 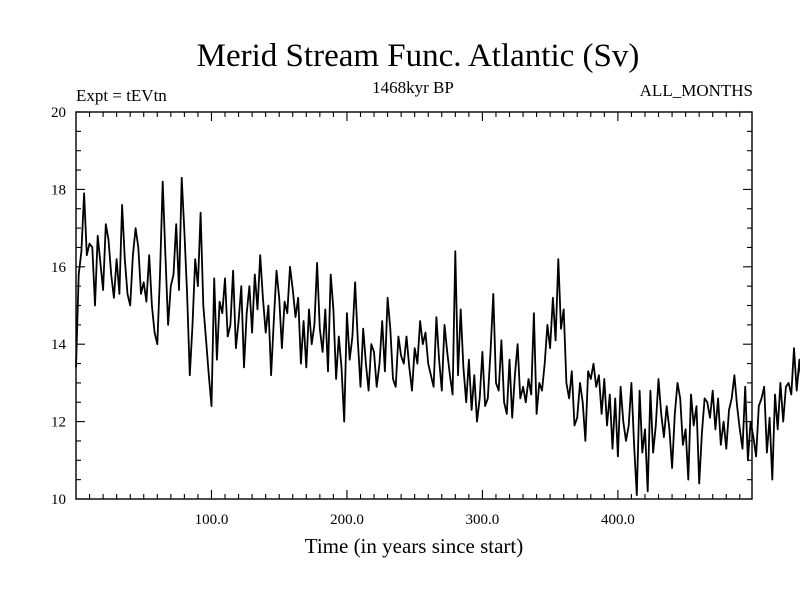 I want to click on y-tick-label: 14, so click(x=59, y=345).